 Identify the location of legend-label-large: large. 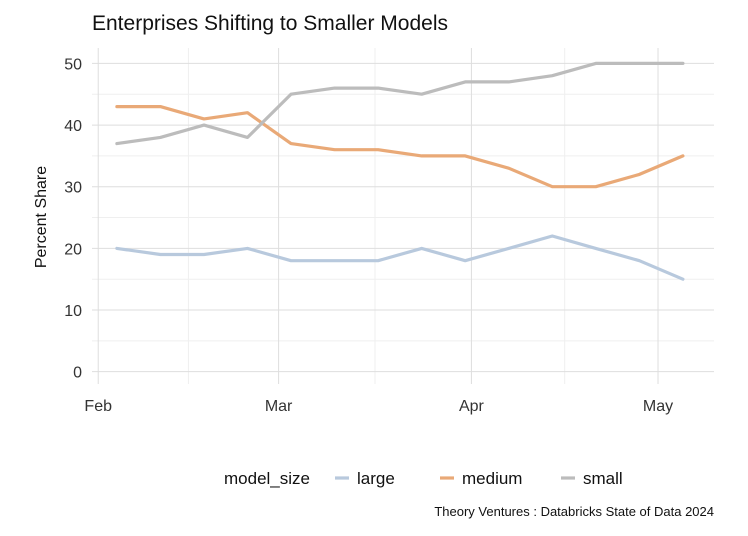
(376, 478).